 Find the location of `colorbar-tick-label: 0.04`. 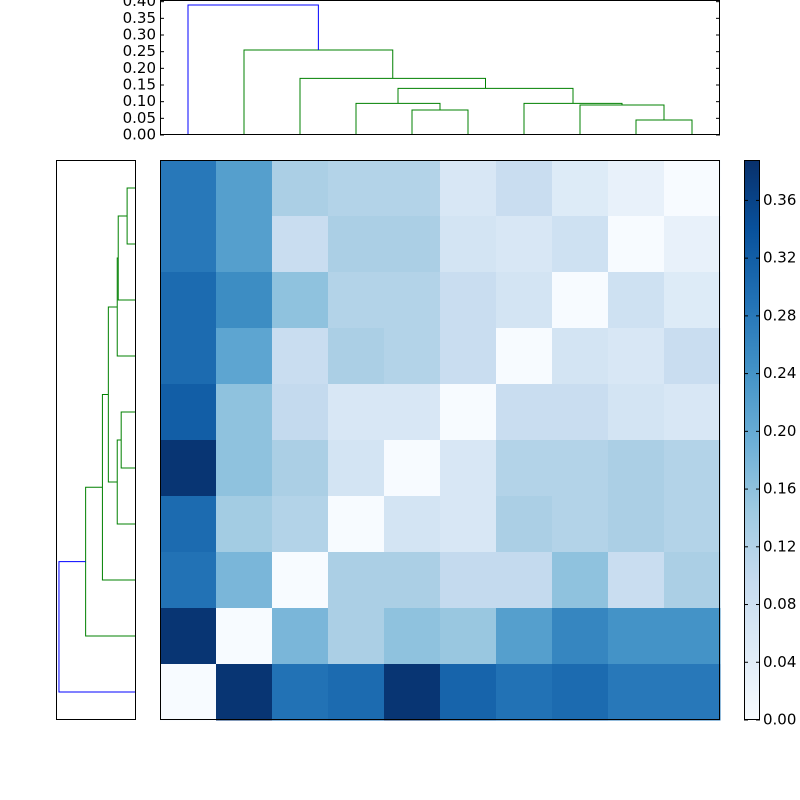

colorbar-tick-label: 0.04 is located at coordinates (779, 662).